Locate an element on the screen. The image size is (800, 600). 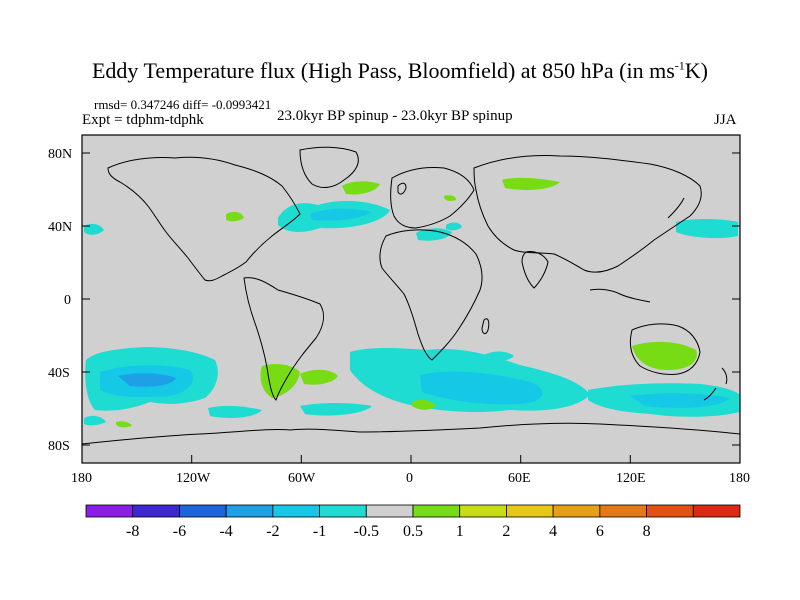
southern-indian-ocean-core is located at coordinates (481, 388).